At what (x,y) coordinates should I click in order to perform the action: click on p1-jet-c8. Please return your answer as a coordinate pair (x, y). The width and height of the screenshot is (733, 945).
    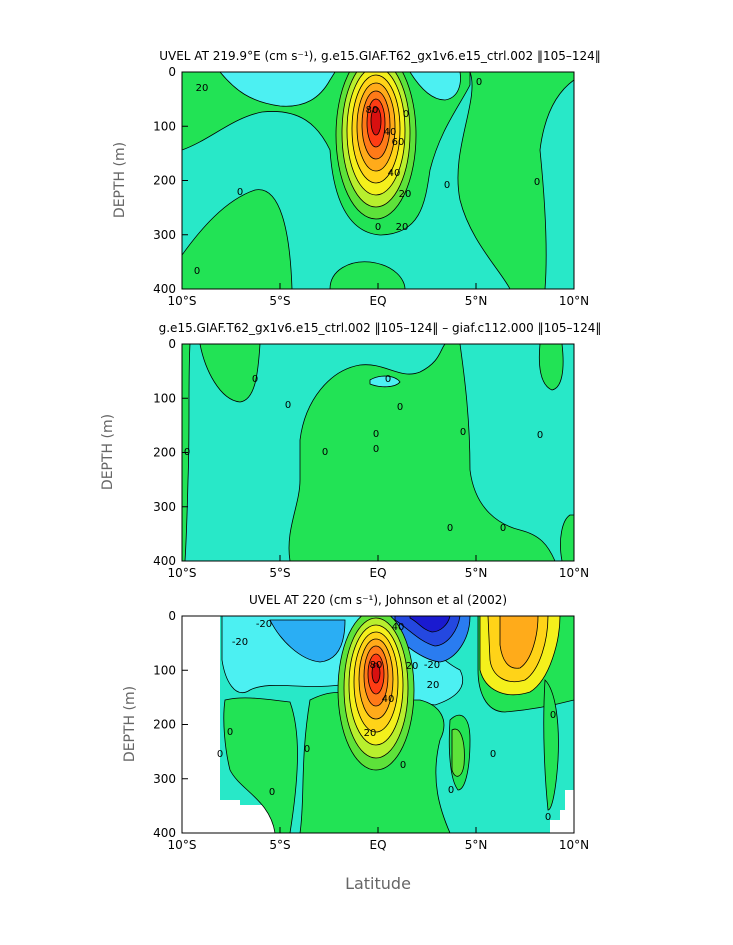
    Looking at the image, I should click on (376, 121).